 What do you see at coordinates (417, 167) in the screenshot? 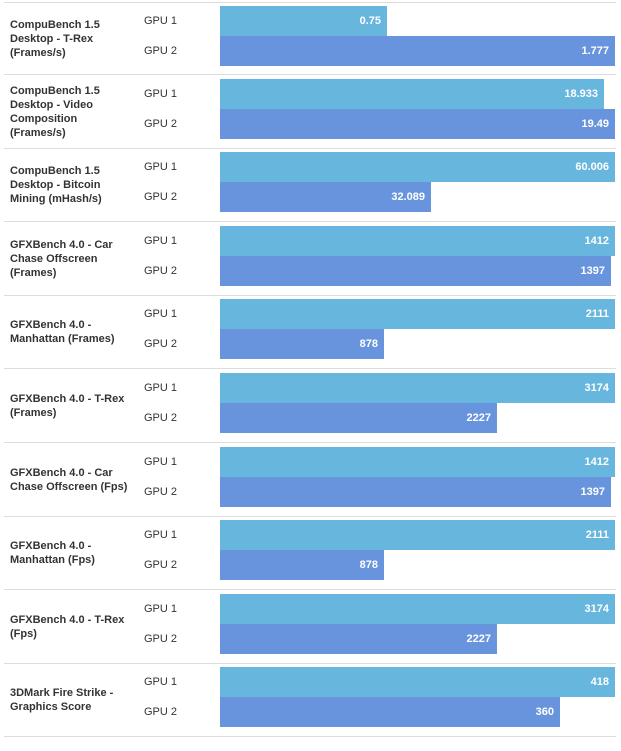
I see `gpu1-bar: 60.006` at bounding box center [417, 167].